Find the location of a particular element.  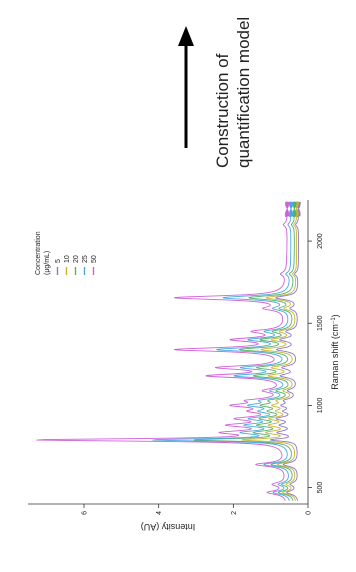

x-axis-label: Raman shift (cm−1) is located at coordinates (335, 351).